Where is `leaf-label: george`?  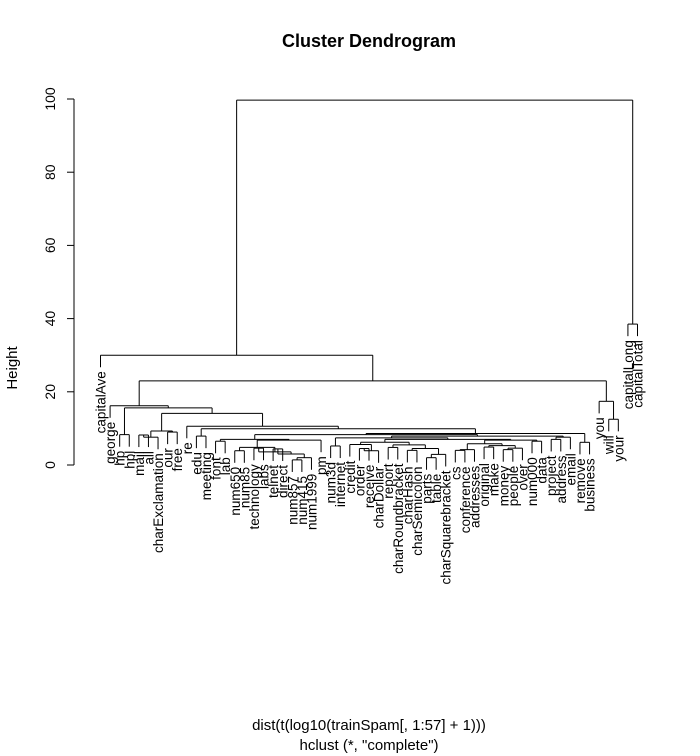 leaf-label: george is located at coordinates (110, 443).